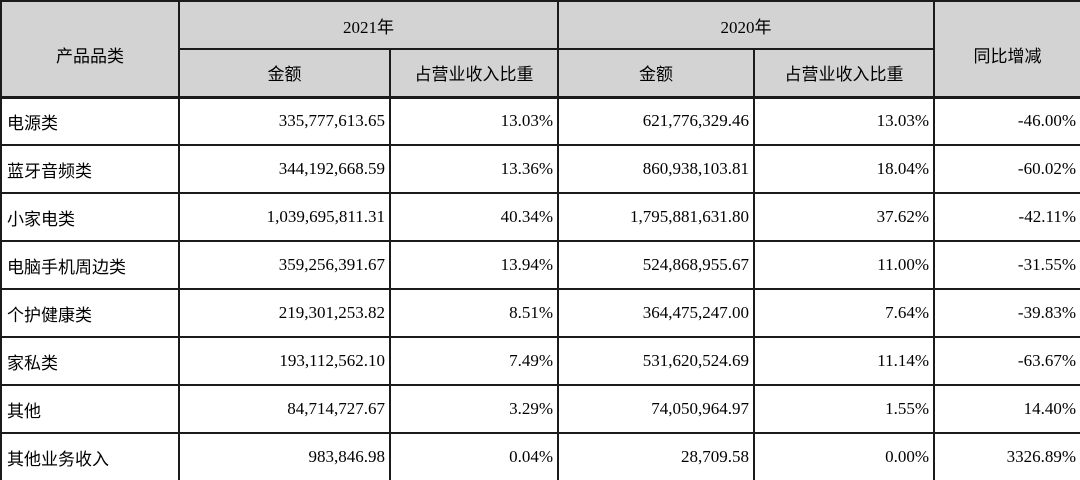  Describe the element at coordinates (844, 121) in the screenshot. I see `cell-share-2020: 13.03%` at that location.